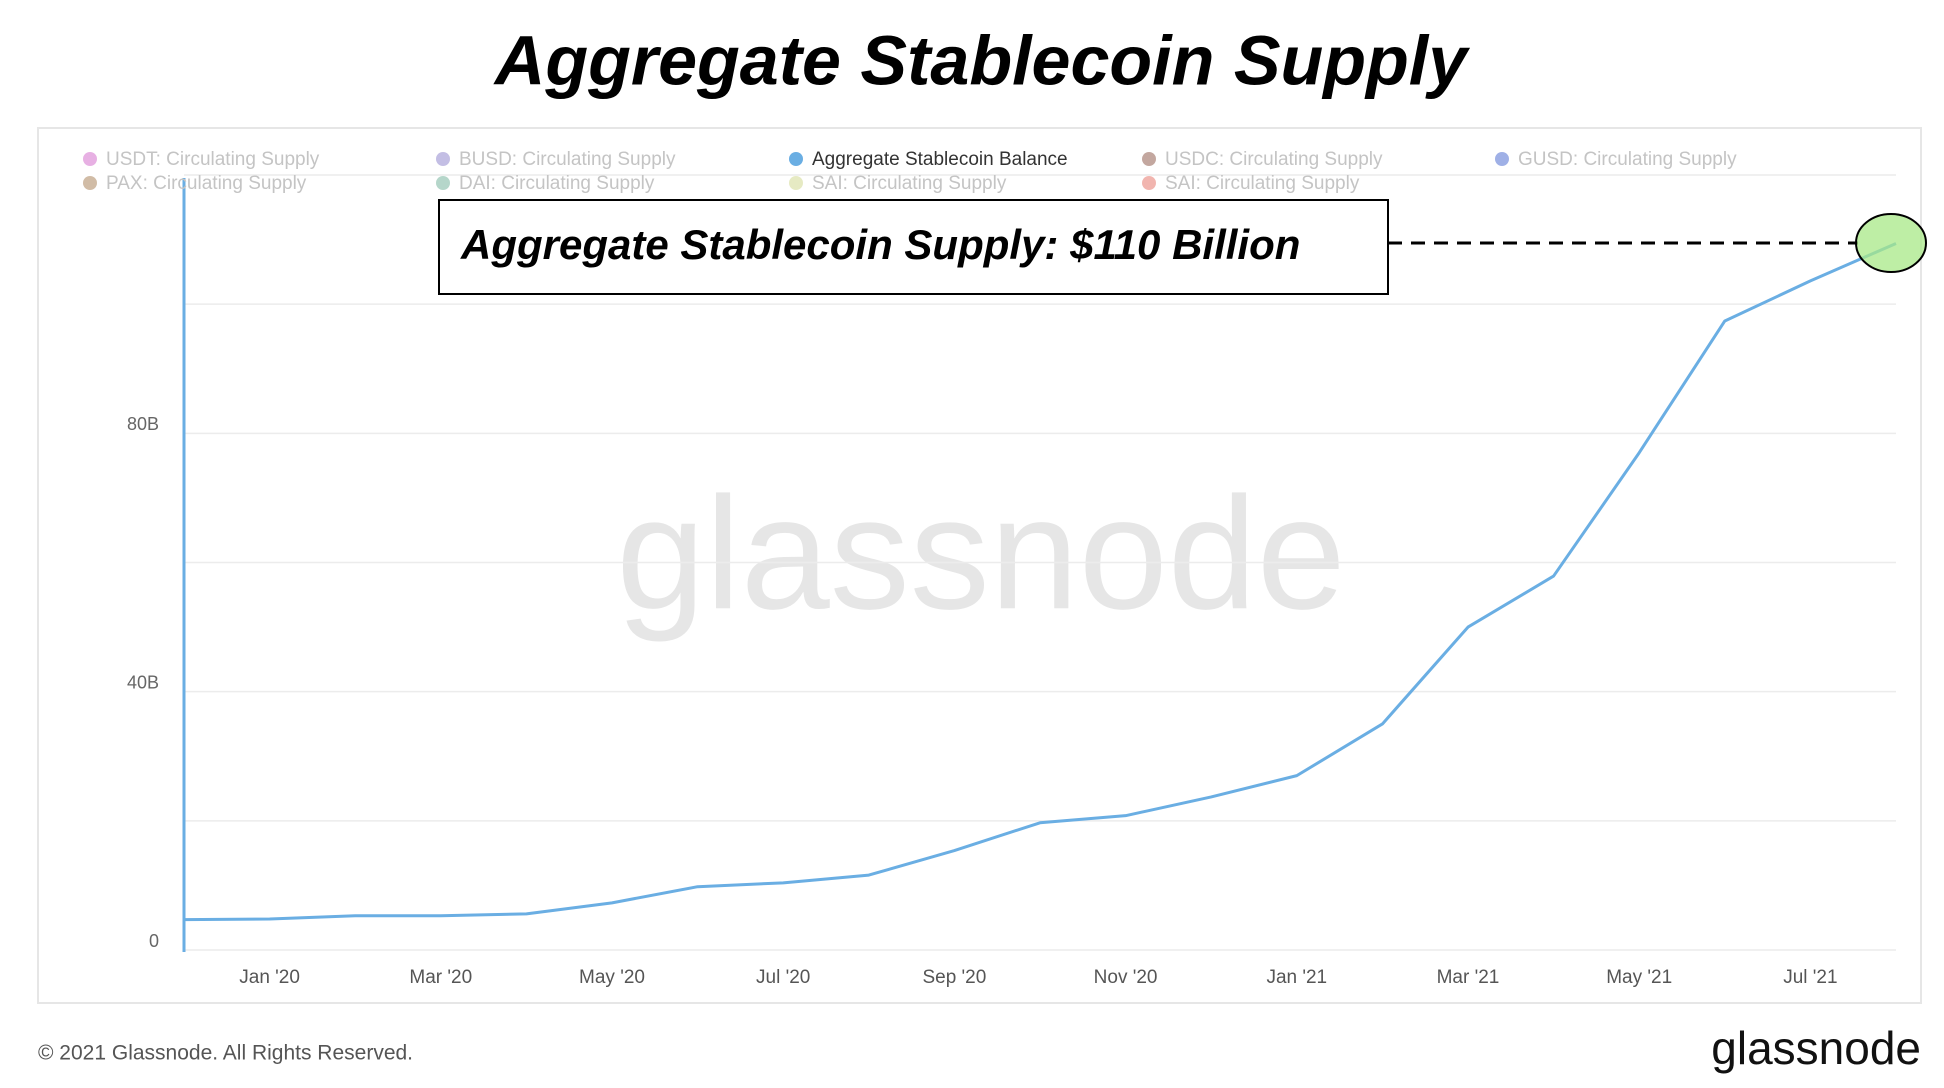 The image size is (1944, 1088). What do you see at coordinates (612, 977) in the screenshot?
I see `x-tick-label: May '20` at bounding box center [612, 977].